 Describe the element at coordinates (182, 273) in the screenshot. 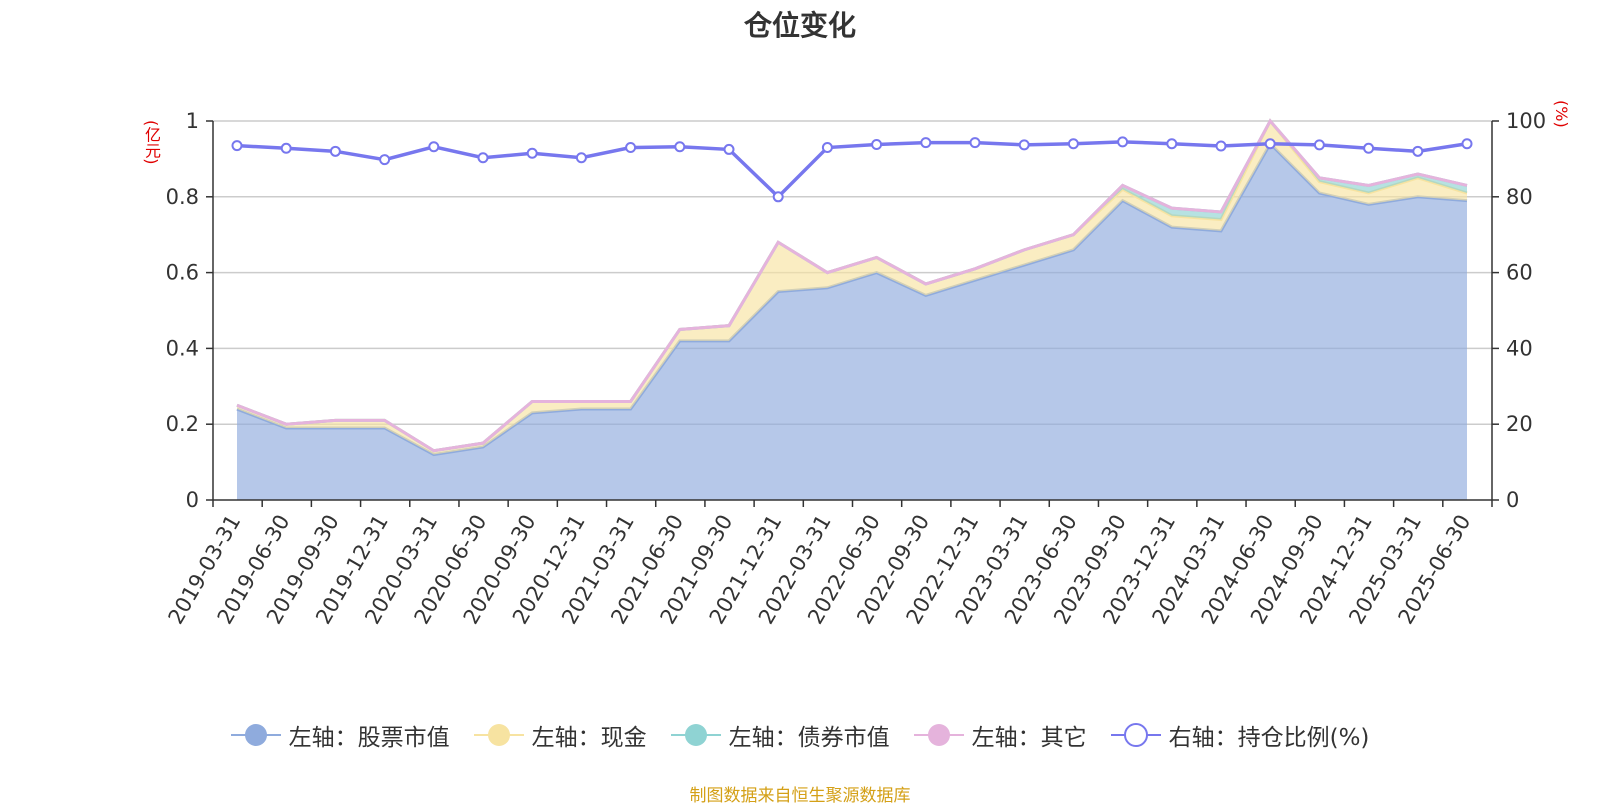

I see `left-axis-tick-label: 0.6` at that location.